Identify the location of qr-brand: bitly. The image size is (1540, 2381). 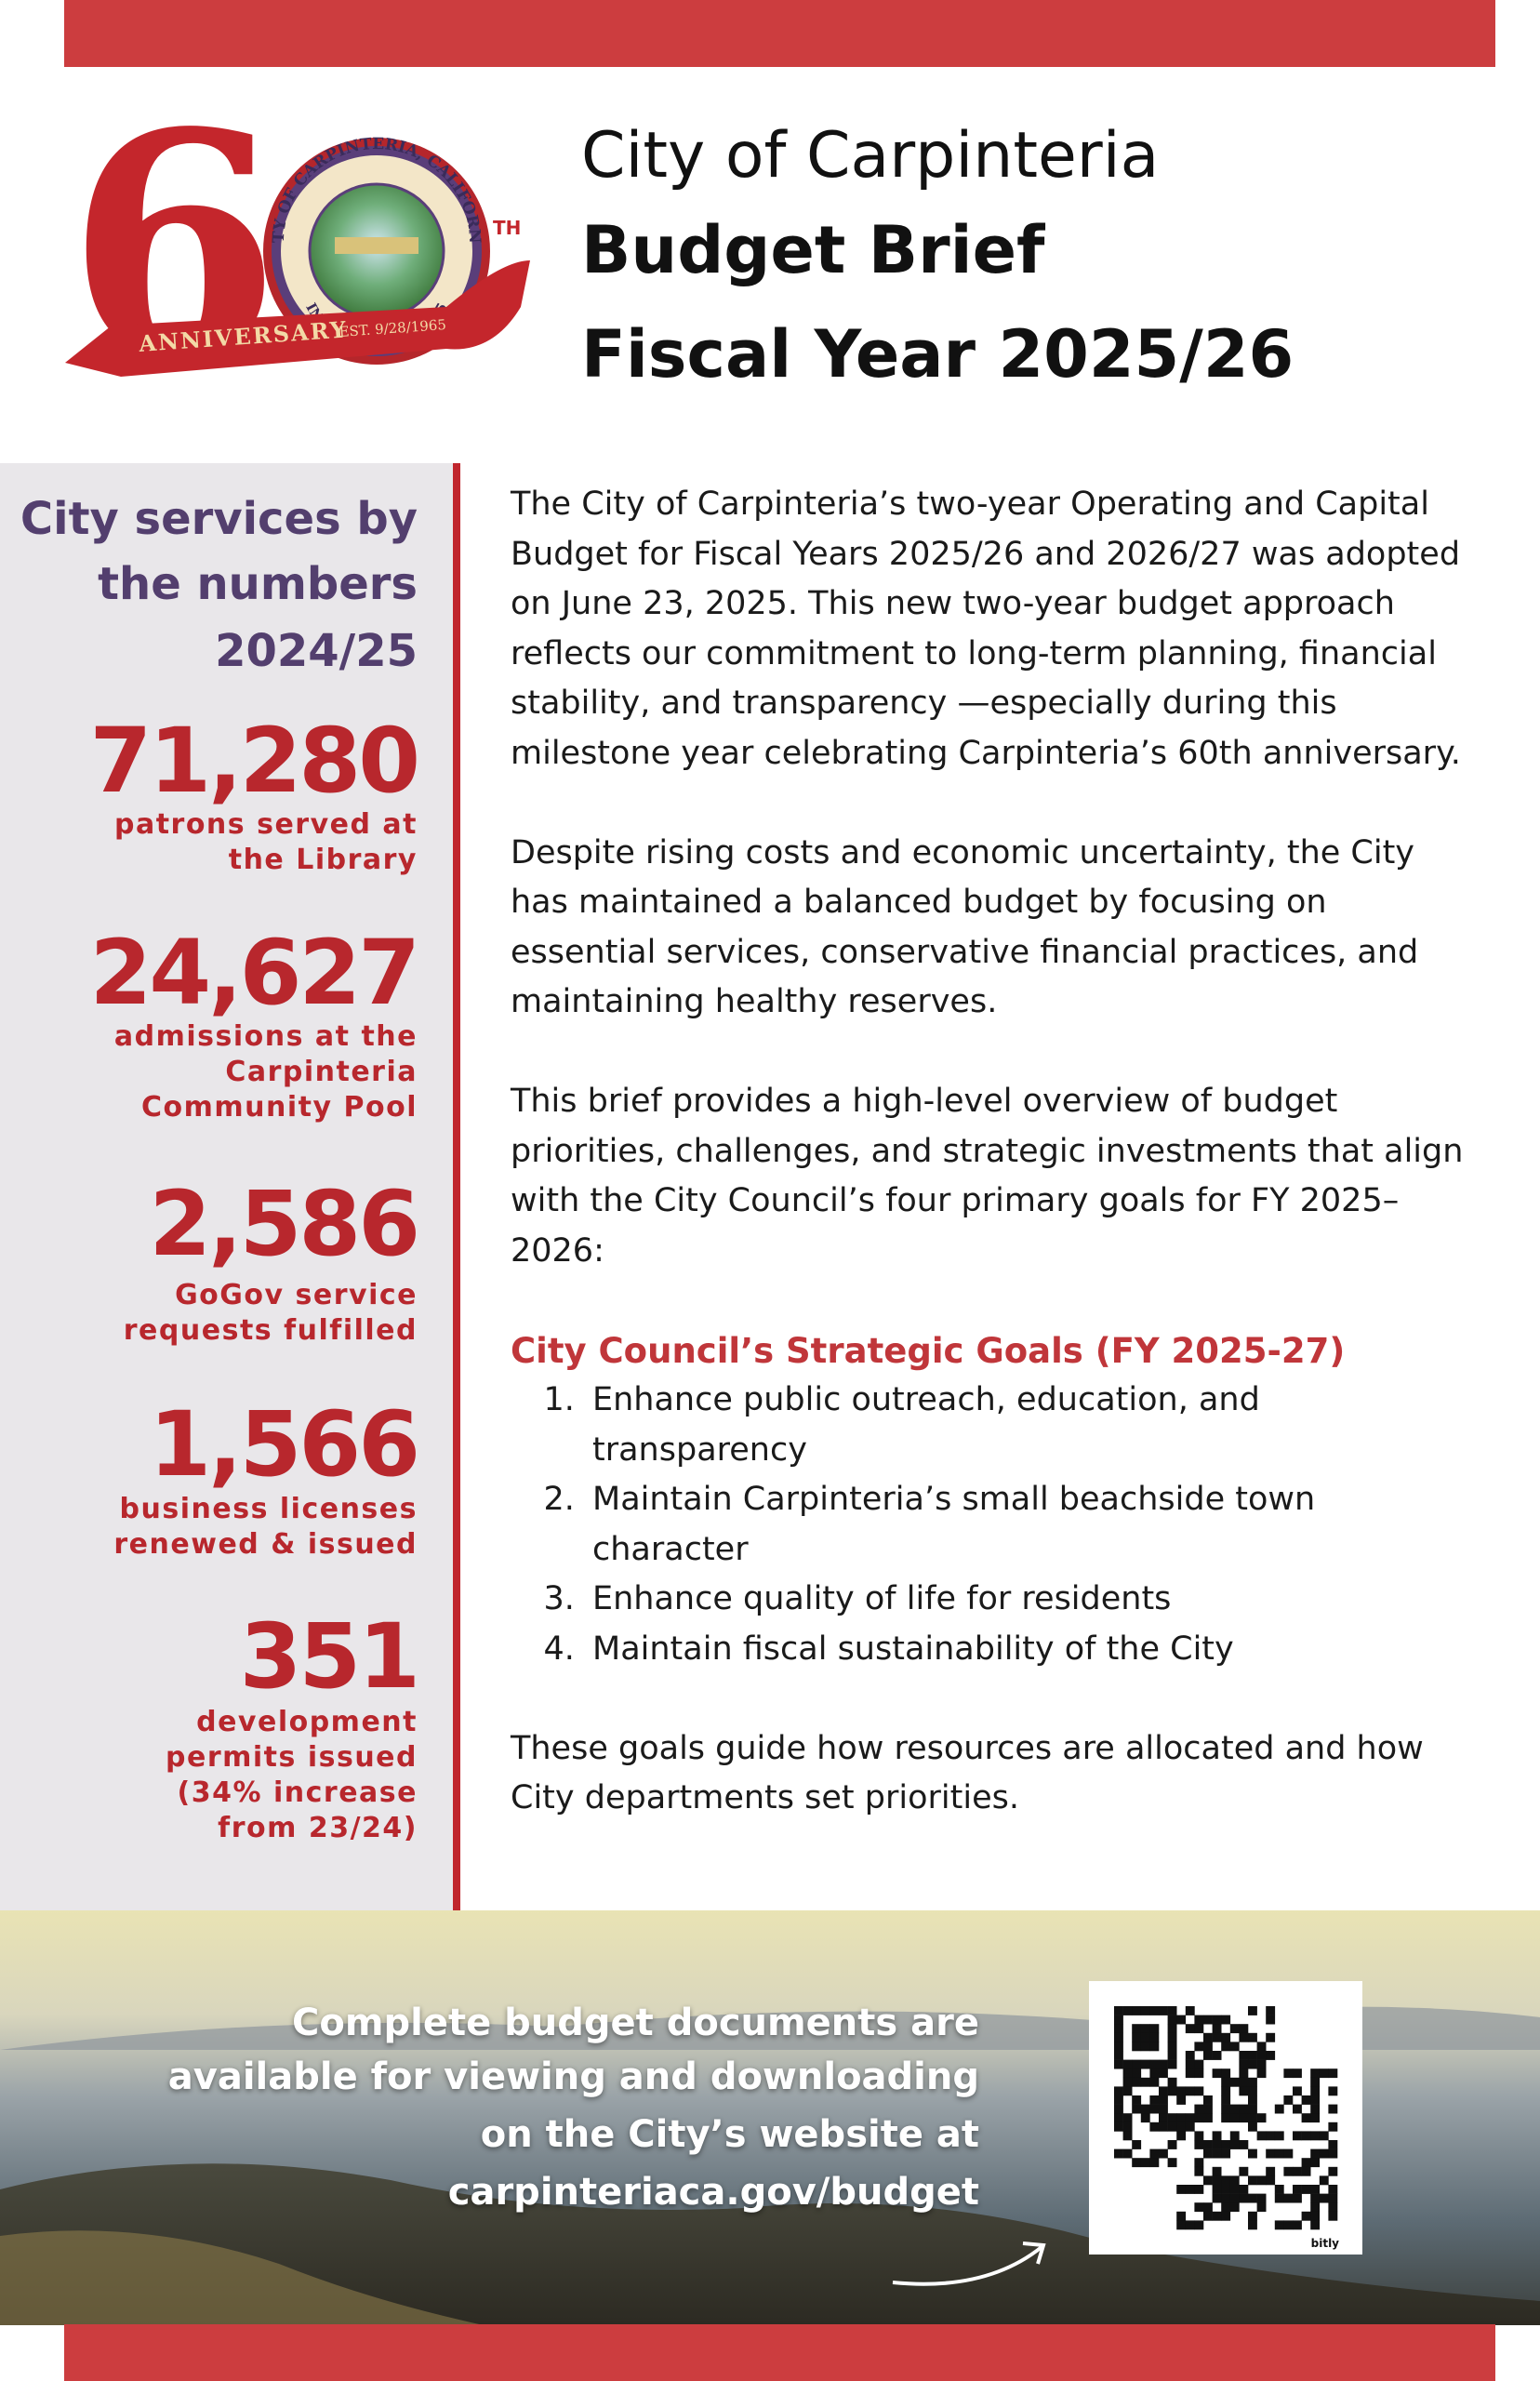
(1325, 2243).